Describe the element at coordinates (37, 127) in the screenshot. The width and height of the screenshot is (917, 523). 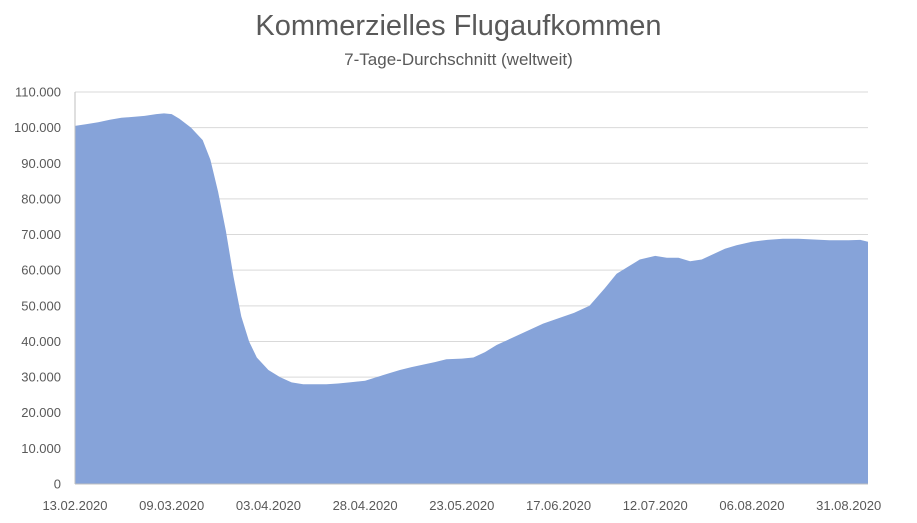
I see `y-tick-label: 100.000` at that location.